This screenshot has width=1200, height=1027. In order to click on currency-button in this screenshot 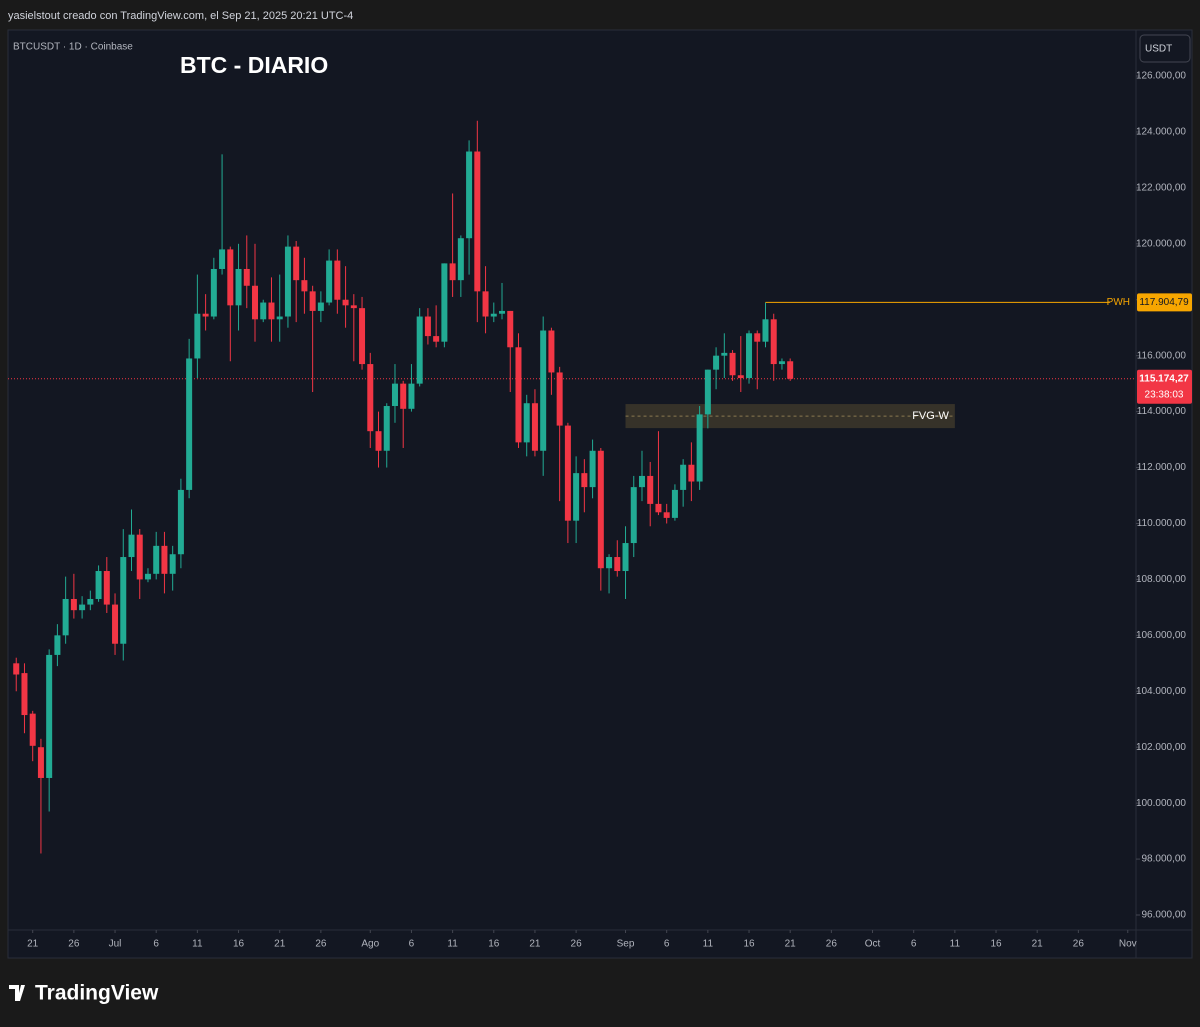, I will do `click(1165, 48)`.